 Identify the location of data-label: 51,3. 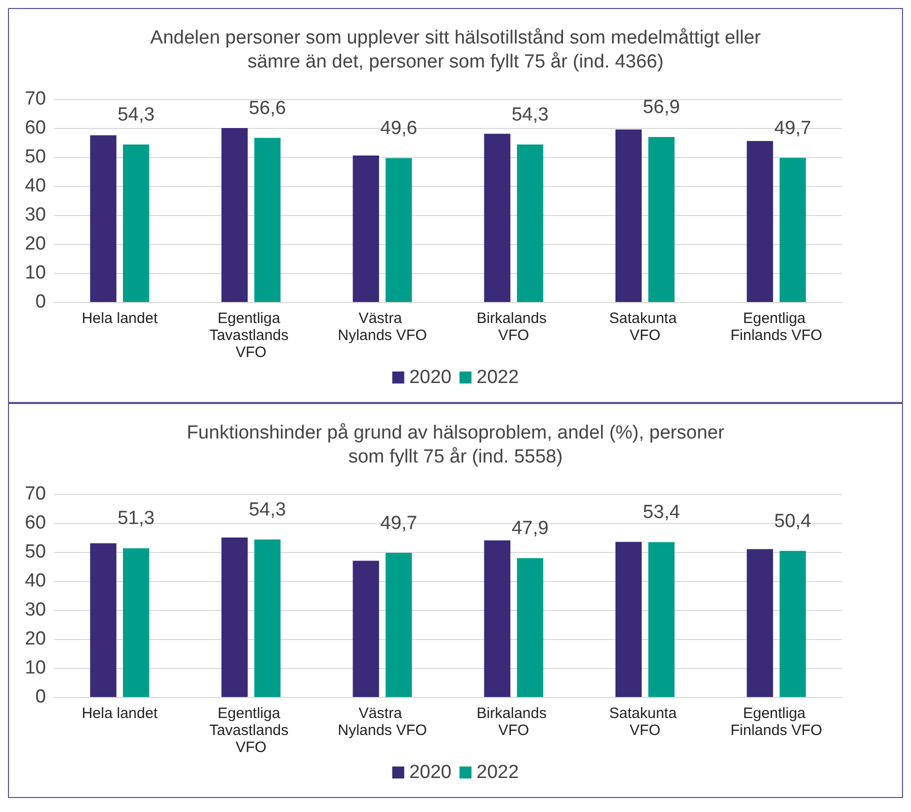
(136, 519).